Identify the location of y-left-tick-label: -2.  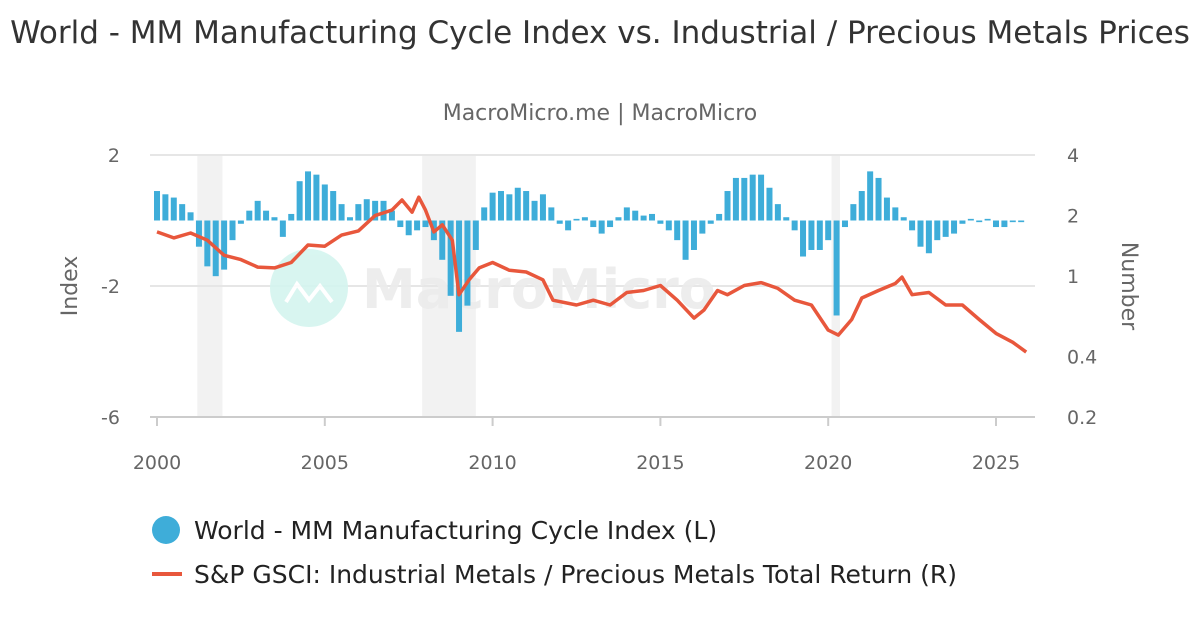
(110, 287).